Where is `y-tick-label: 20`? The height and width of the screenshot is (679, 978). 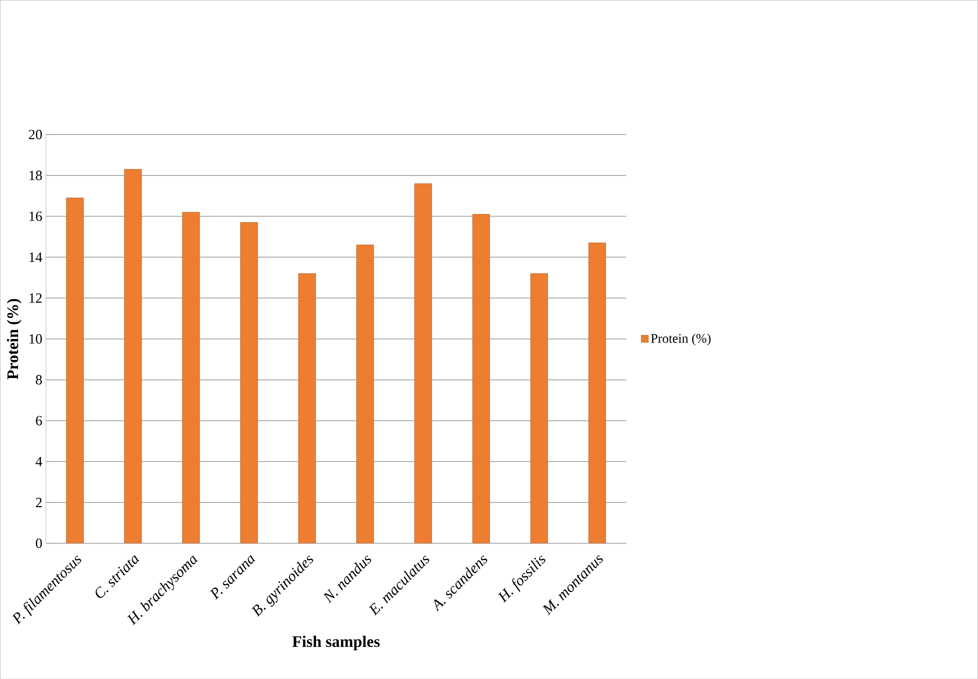 y-tick-label: 20 is located at coordinates (35, 135).